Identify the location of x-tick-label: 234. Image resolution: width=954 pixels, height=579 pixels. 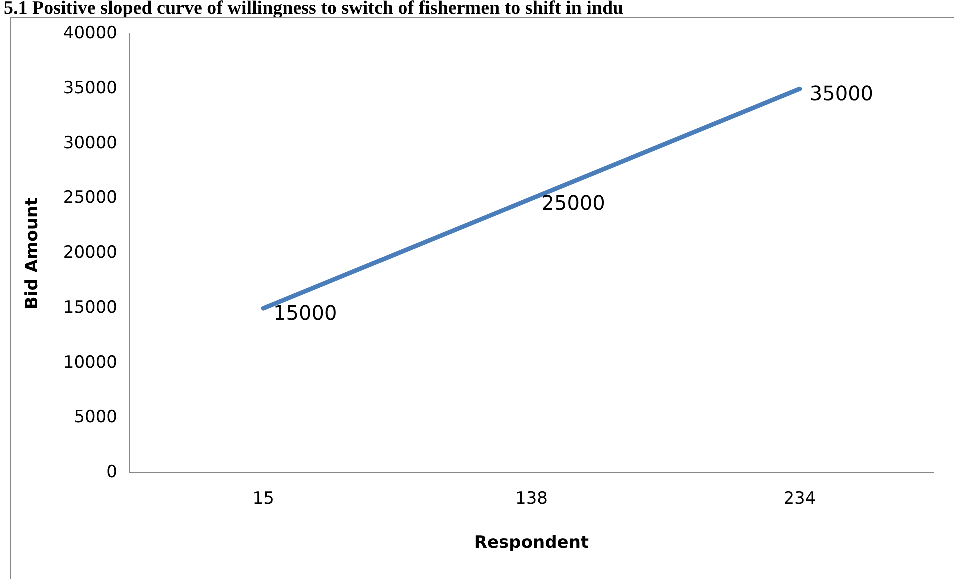
(800, 498).